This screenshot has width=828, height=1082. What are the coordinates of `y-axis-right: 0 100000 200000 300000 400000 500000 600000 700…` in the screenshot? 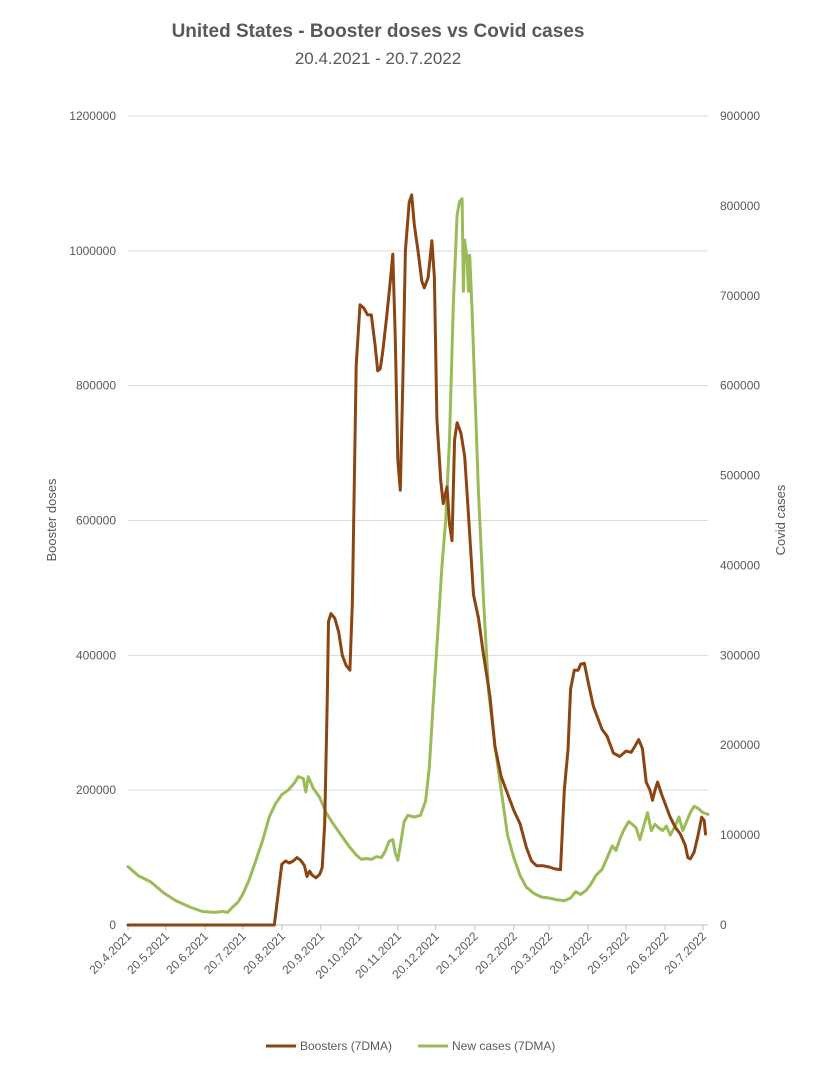 It's located at (740, 520).